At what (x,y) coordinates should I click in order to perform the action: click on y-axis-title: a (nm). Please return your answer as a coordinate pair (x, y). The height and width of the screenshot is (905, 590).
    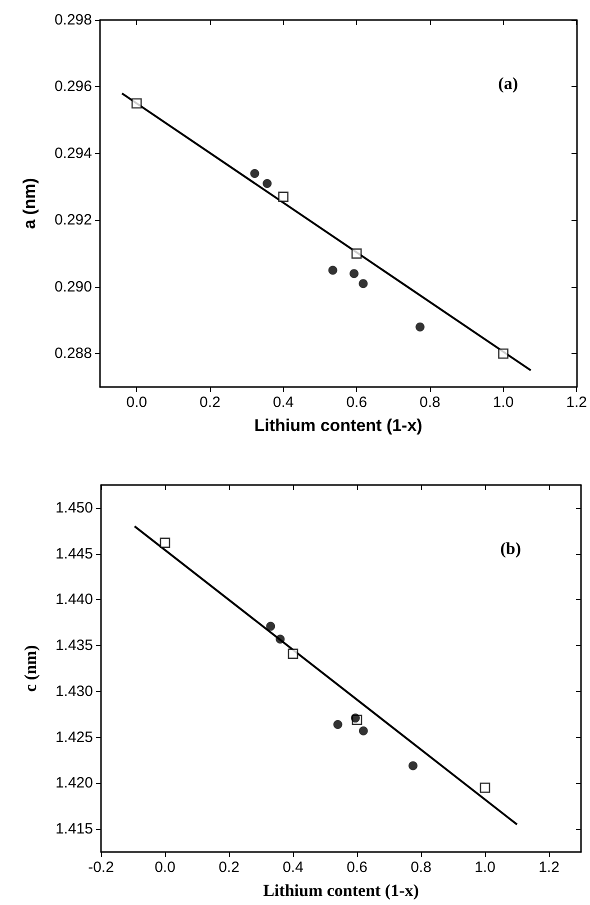
    Looking at the image, I should click on (29, 203).